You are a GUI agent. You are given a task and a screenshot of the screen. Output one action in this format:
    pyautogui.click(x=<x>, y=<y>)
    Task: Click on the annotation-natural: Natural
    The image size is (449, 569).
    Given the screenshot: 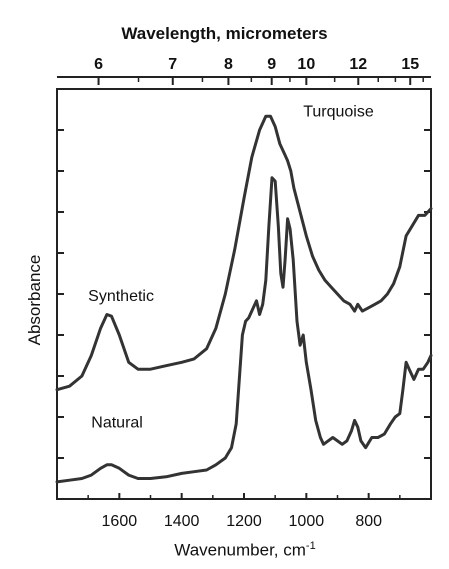 What is the action you would take?
    pyautogui.click(x=117, y=422)
    